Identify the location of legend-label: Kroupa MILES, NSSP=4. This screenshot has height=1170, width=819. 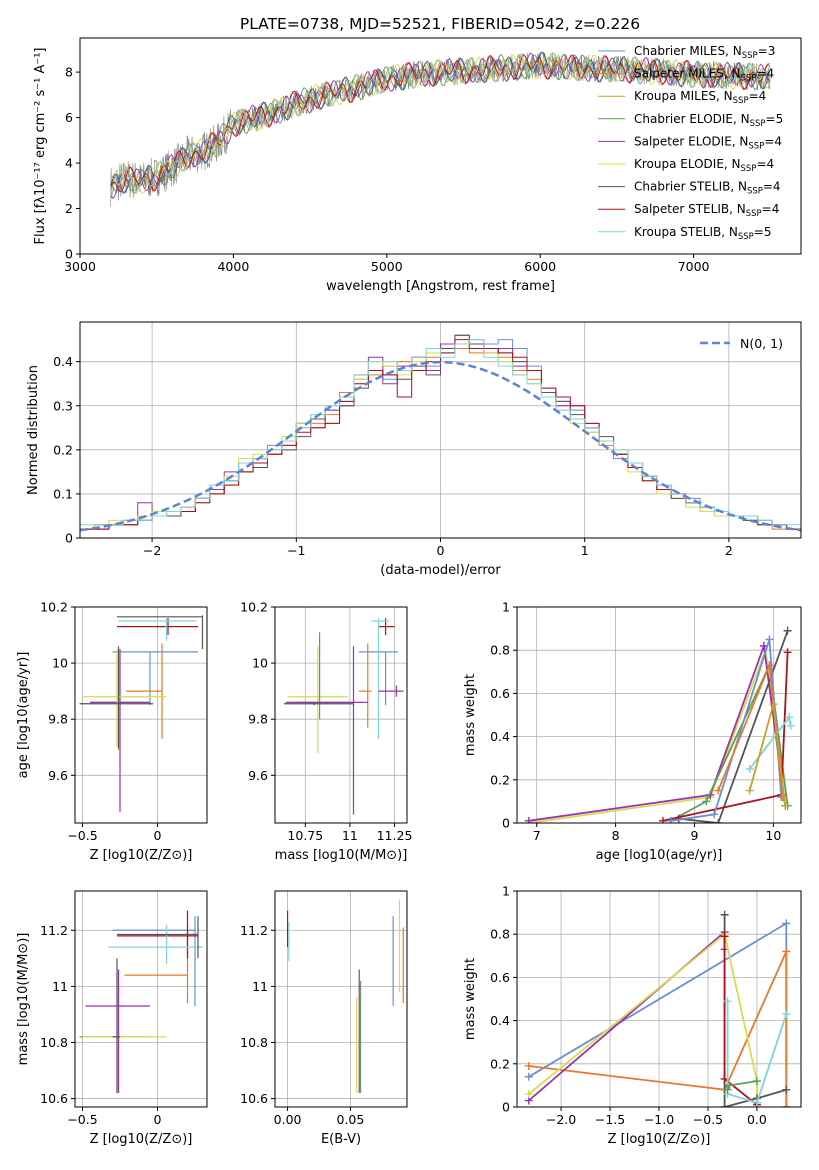
(700, 97).